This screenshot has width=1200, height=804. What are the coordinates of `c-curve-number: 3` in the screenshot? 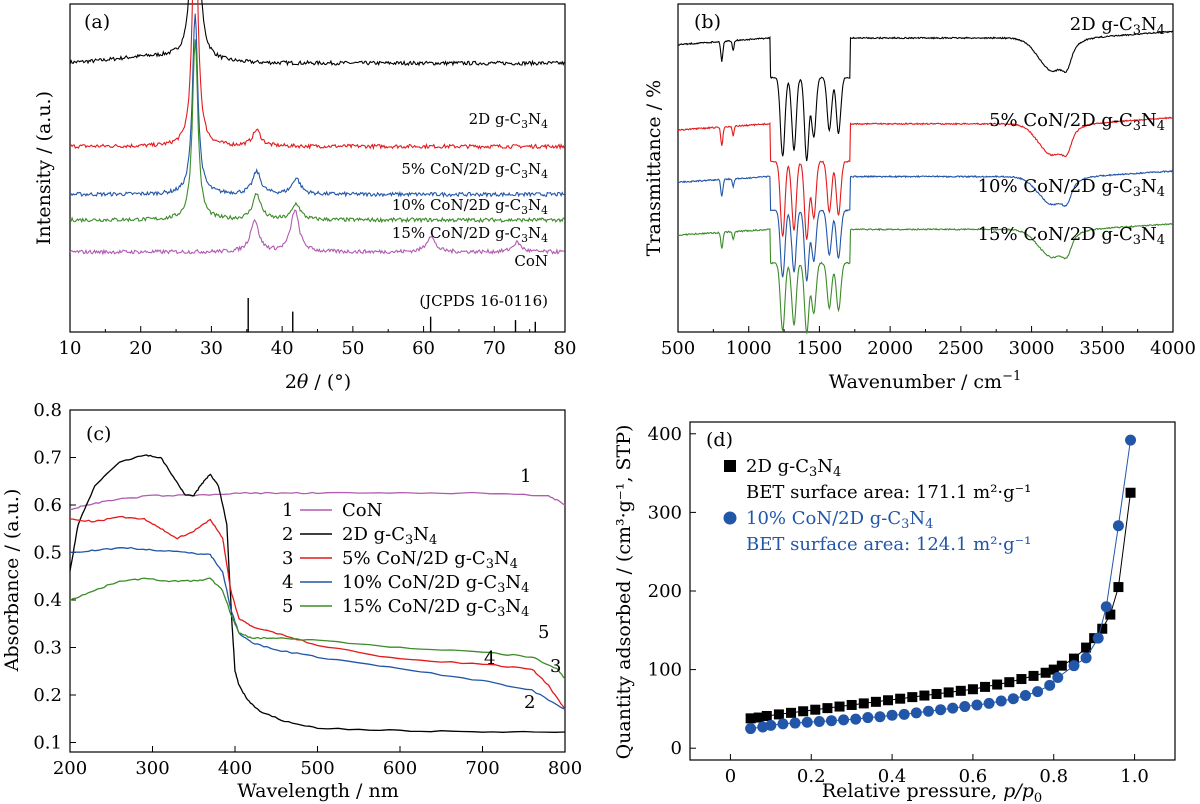 It's located at (555, 666).